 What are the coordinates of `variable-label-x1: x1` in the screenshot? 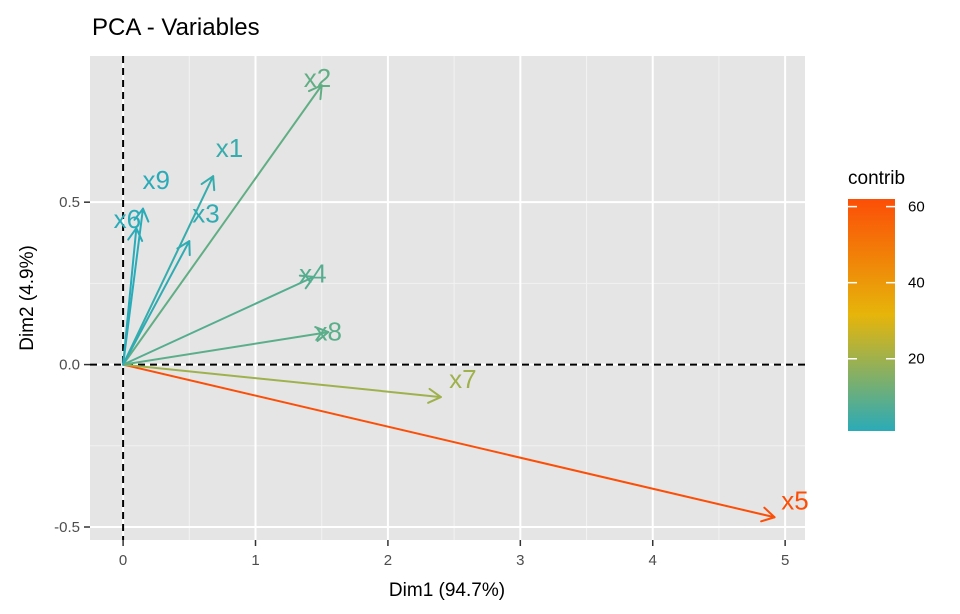 It's located at (229, 148).